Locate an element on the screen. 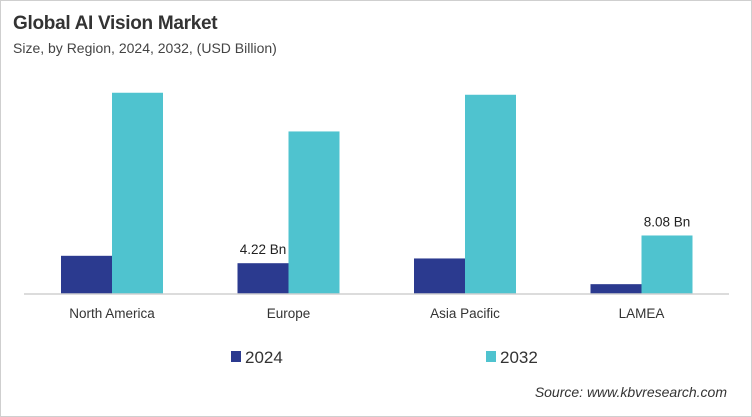  x-tick-label: North America is located at coordinates (112, 313).